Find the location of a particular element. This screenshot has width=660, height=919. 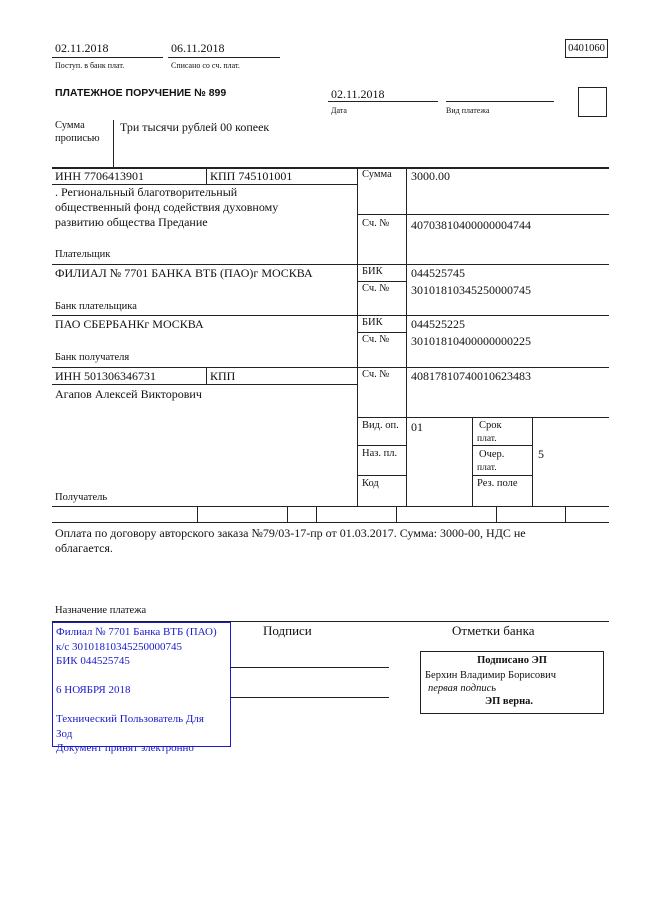

stamp-line: Технический Пользователь Для is located at coordinates (130, 719).